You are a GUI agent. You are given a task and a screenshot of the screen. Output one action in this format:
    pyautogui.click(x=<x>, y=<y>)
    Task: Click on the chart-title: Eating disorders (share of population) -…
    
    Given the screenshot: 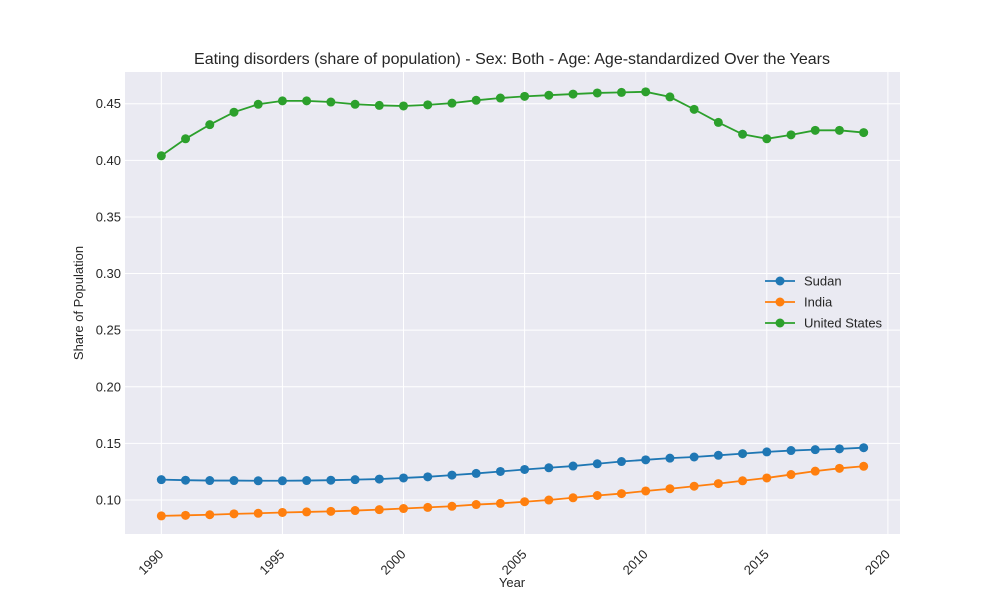 What is the action you would take?
    pyautogui.click(x=512, y=59)
    